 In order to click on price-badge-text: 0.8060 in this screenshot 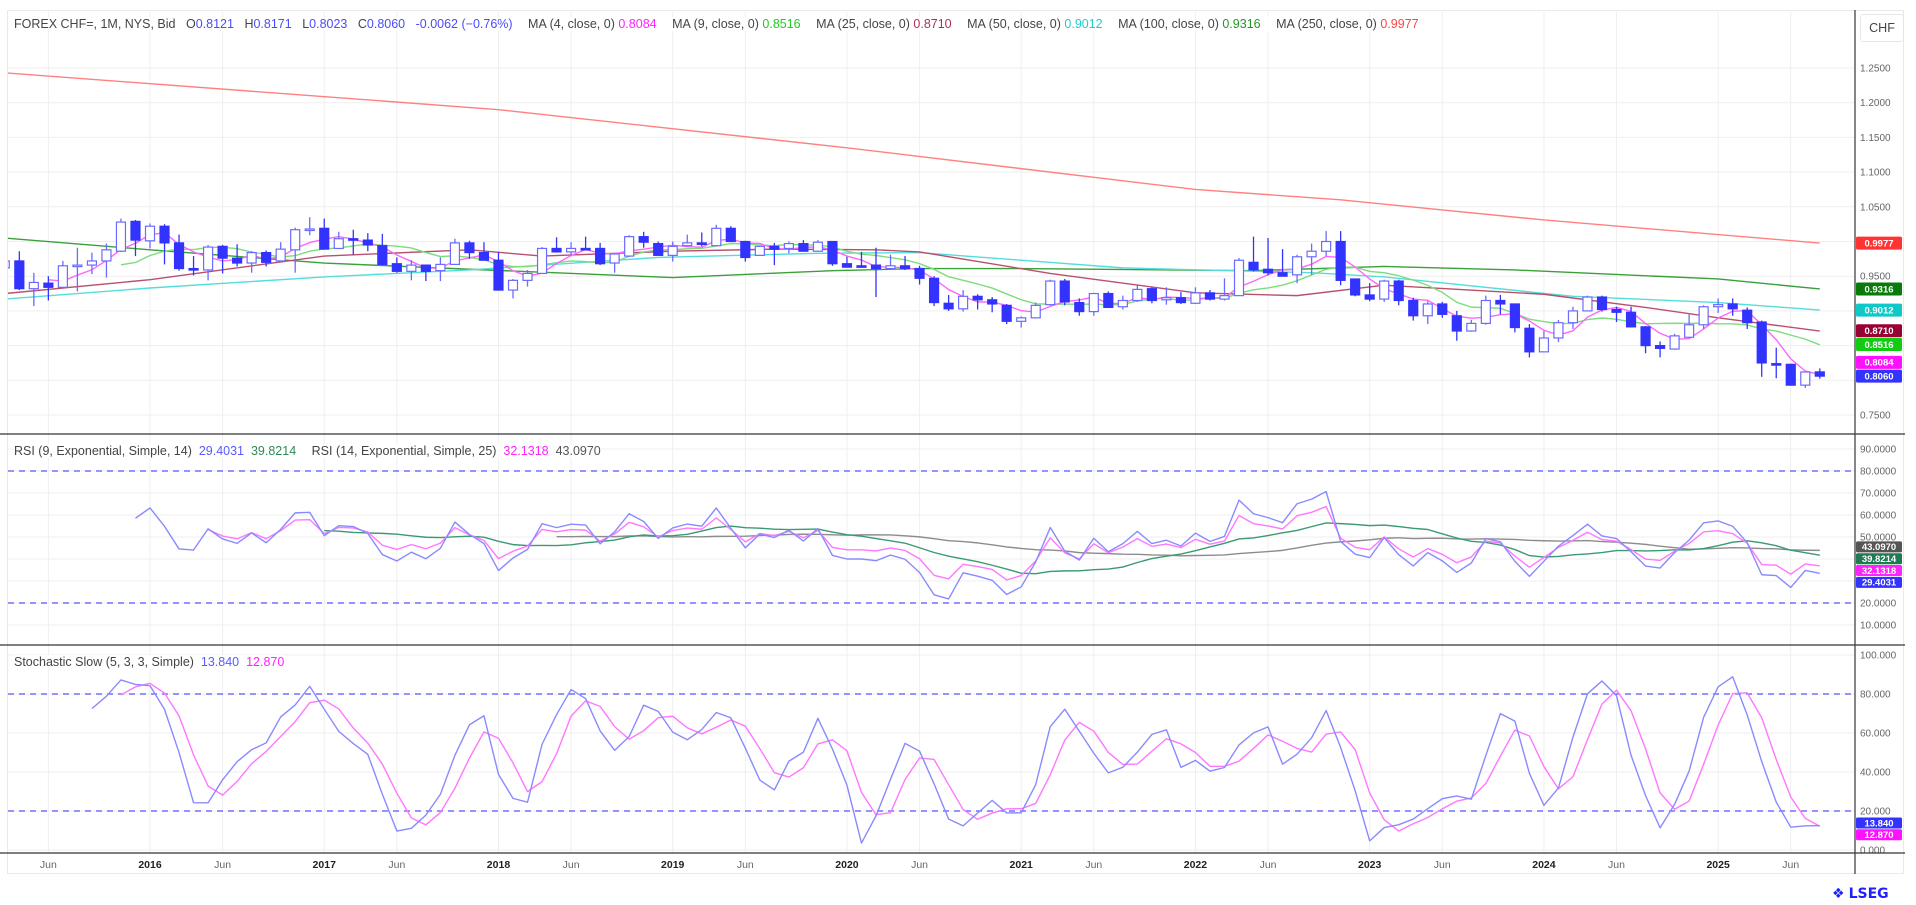, I will do `click(1878, 376)`.